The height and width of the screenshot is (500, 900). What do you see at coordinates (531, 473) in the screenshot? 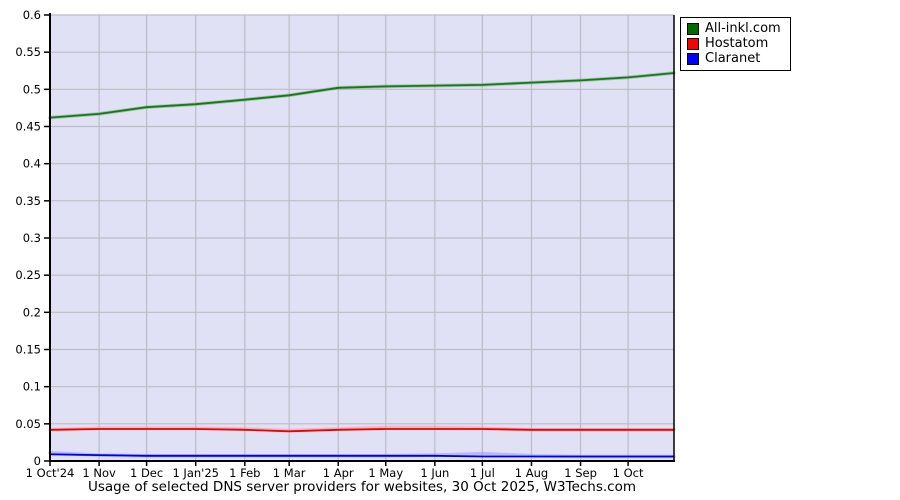
I see `x-tick-label: 1 Aug` at bounding box center [531, 473].